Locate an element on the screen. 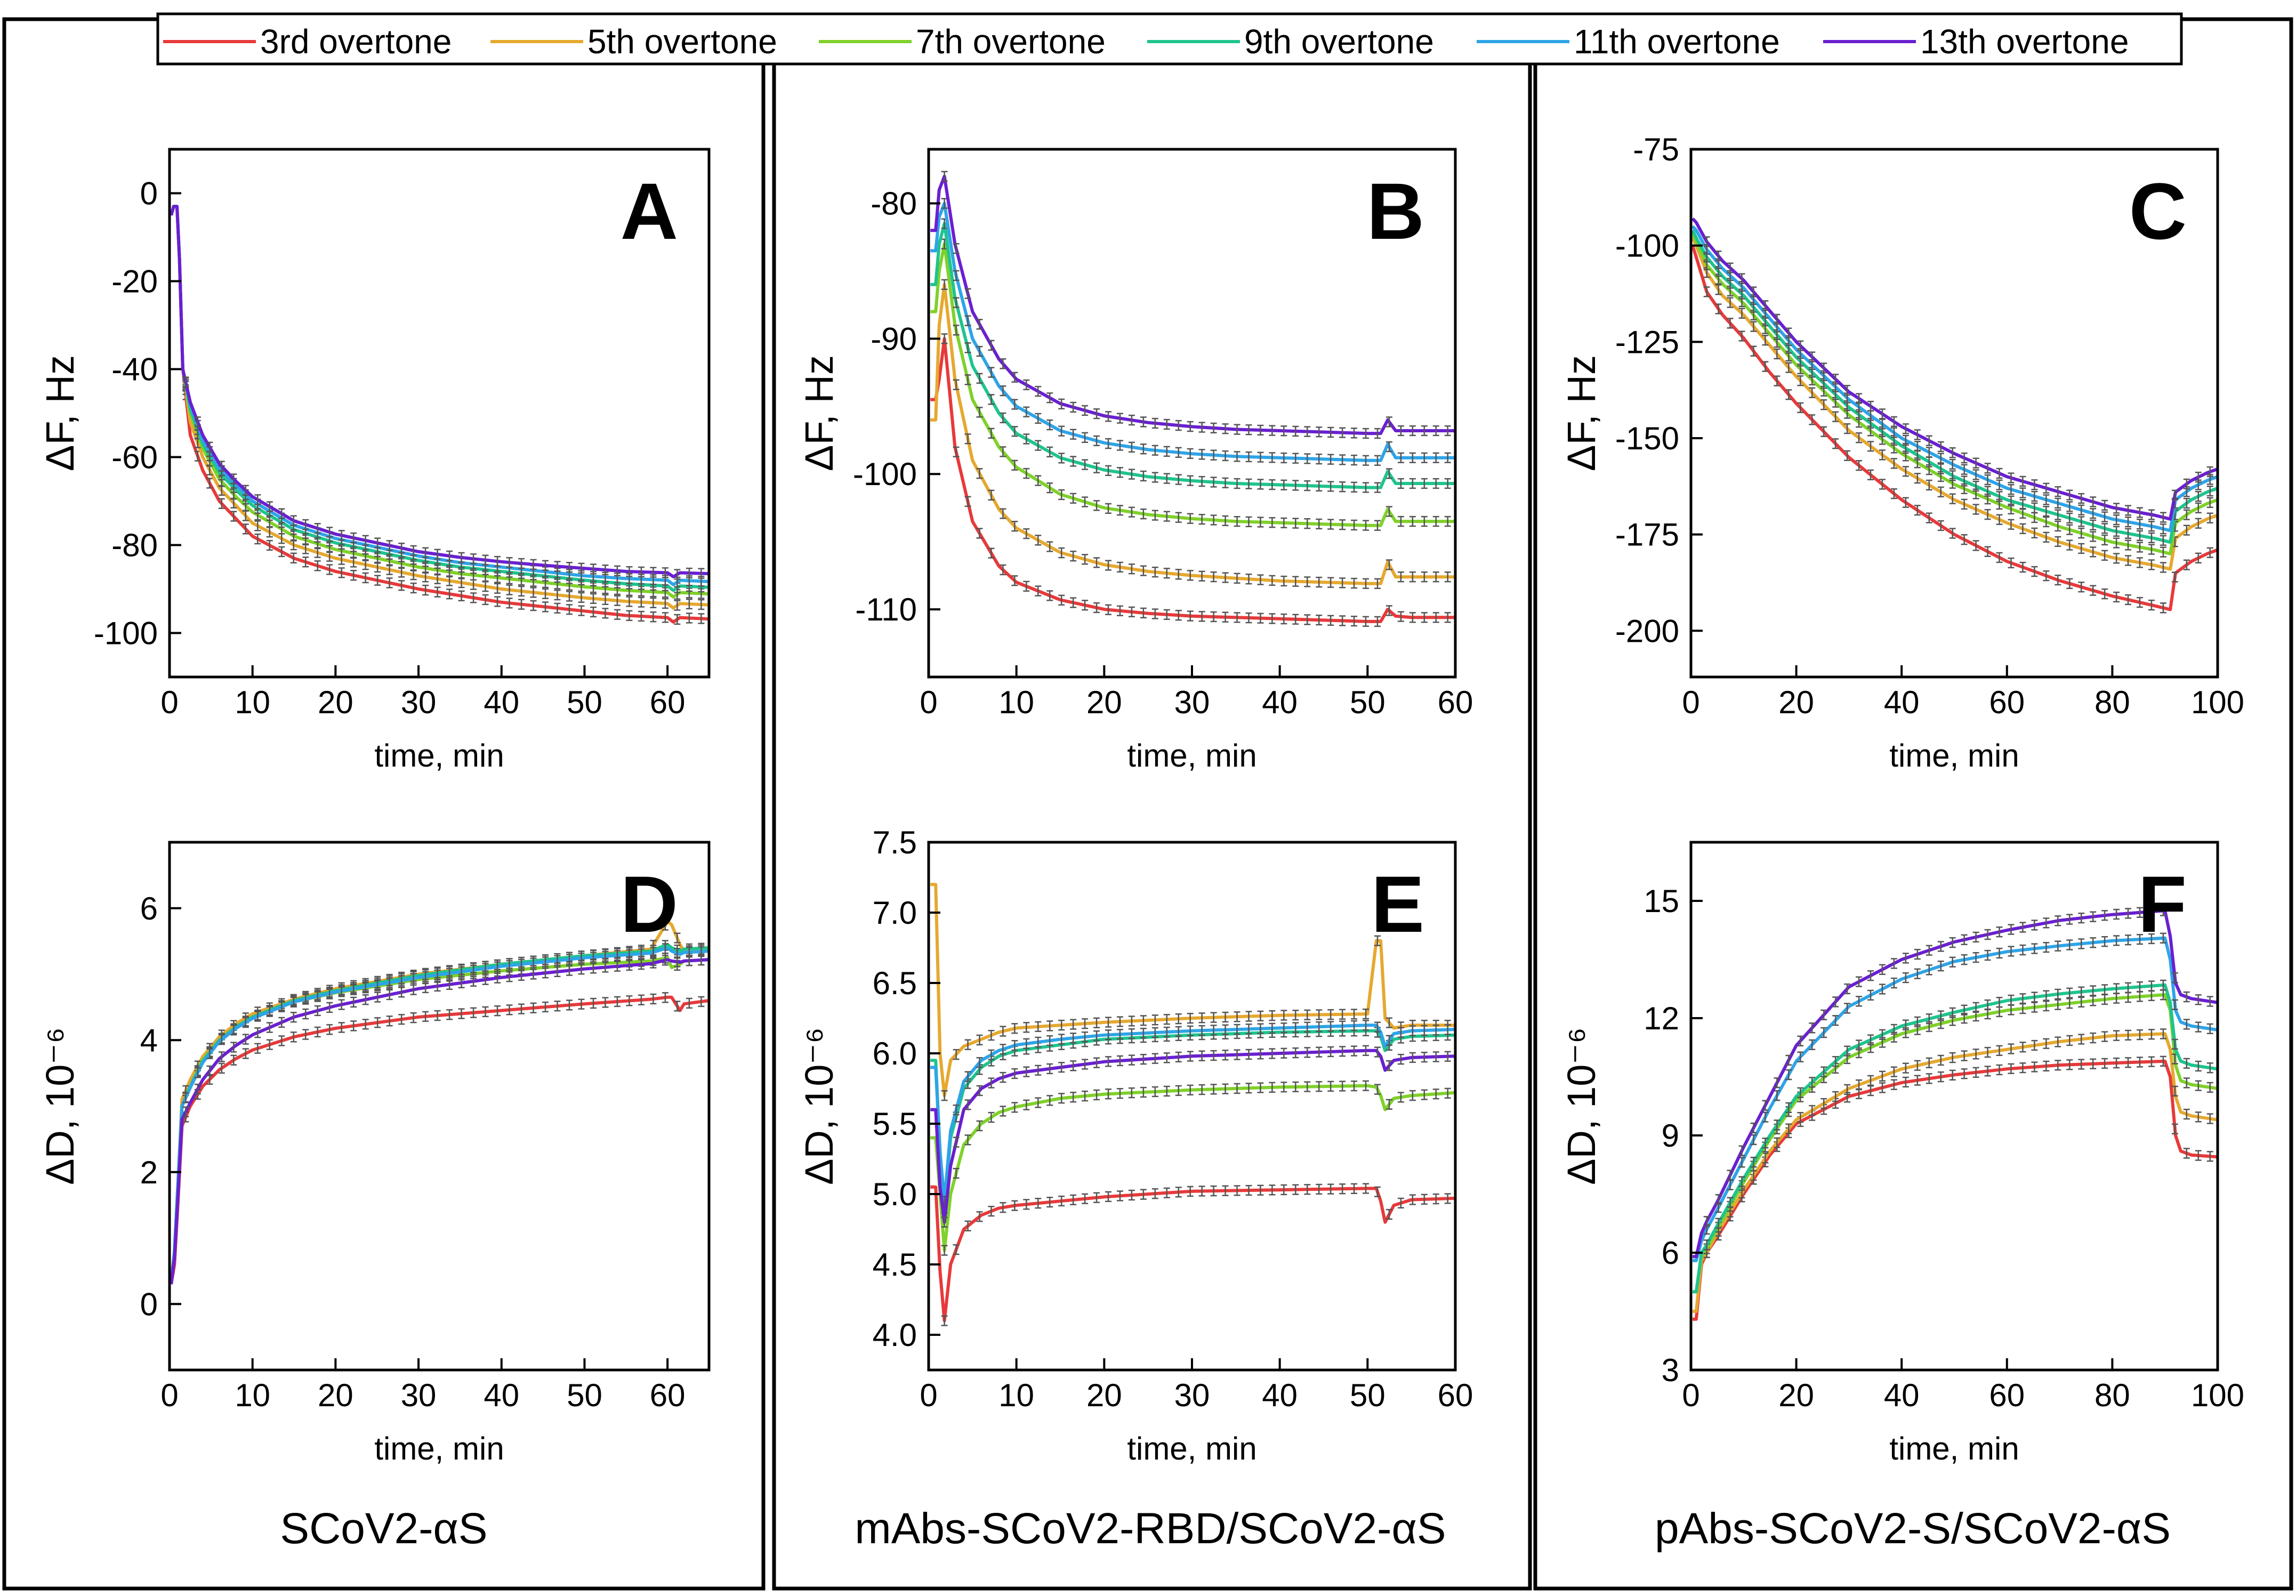 The width and height of the screenshot is (2296, 1596). caption-column-1: SCoV2-αS is located at coordinates (383, 1528).